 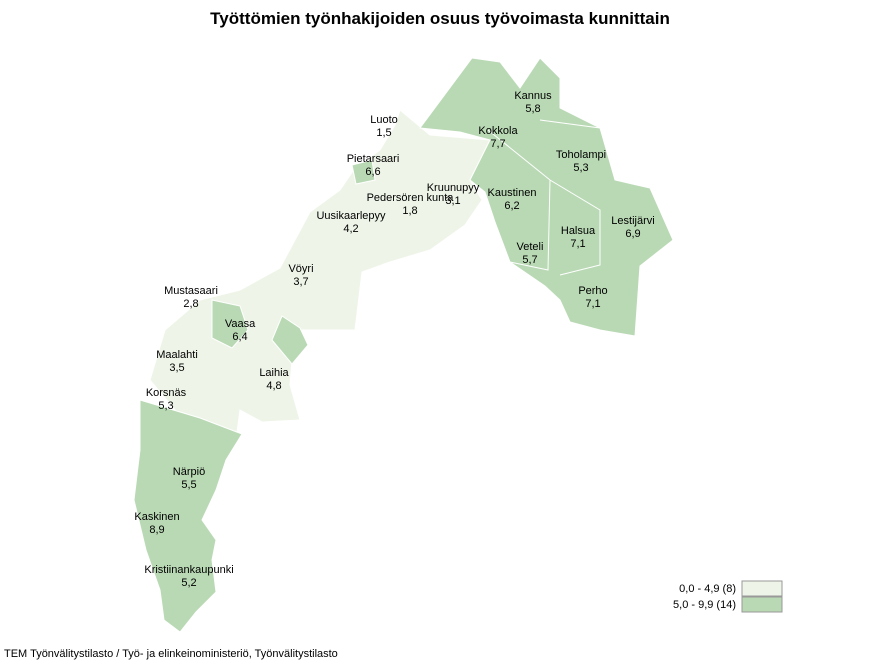 I want to click on municipality-name: Kaskinen, so click(x=156, y=517).